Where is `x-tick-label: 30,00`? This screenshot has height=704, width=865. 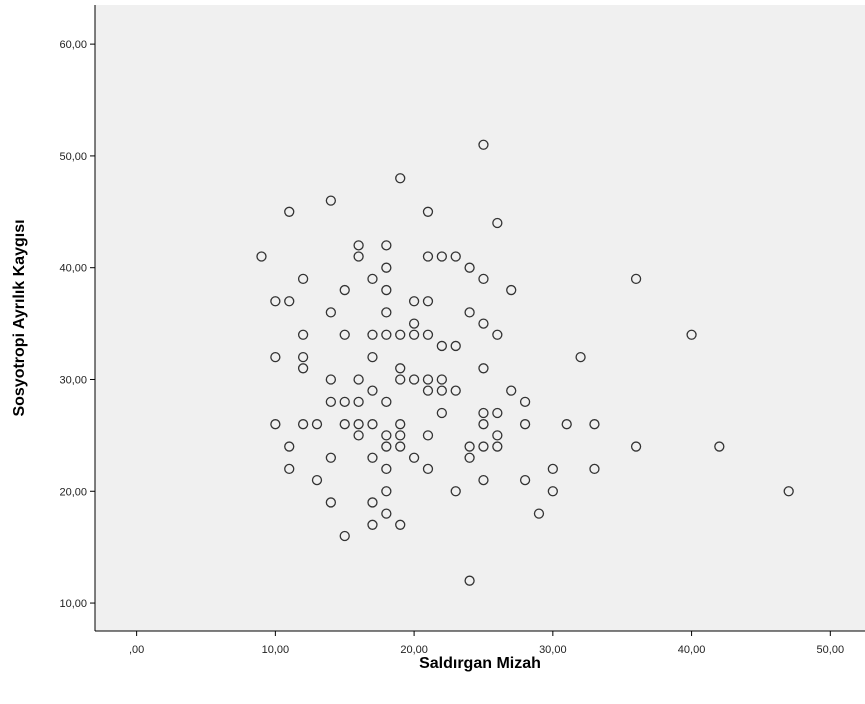 x-tick-label: 30,00 is located at coordinates (553, 650).